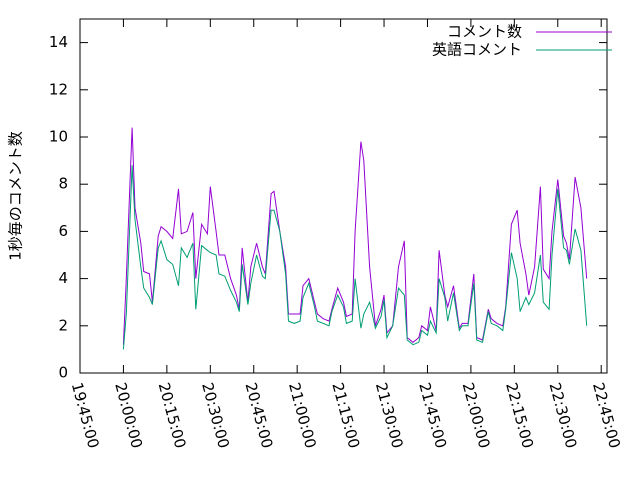 This screenshot has width=640, height=480. Describe the element at coordinates (259, 416) in the screenshot. I see `x-tick-label: 20:45:00` at that location.